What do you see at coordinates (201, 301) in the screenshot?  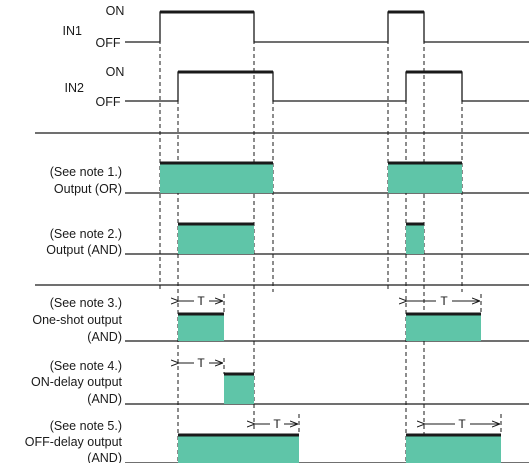 I see `oneshot-timer-label-a: T` at bounding box center [201, 301].